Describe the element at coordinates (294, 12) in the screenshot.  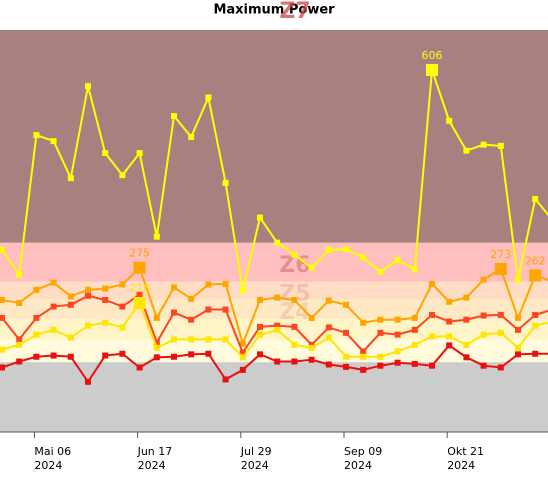
I see `zone-label: Z7` at that location.